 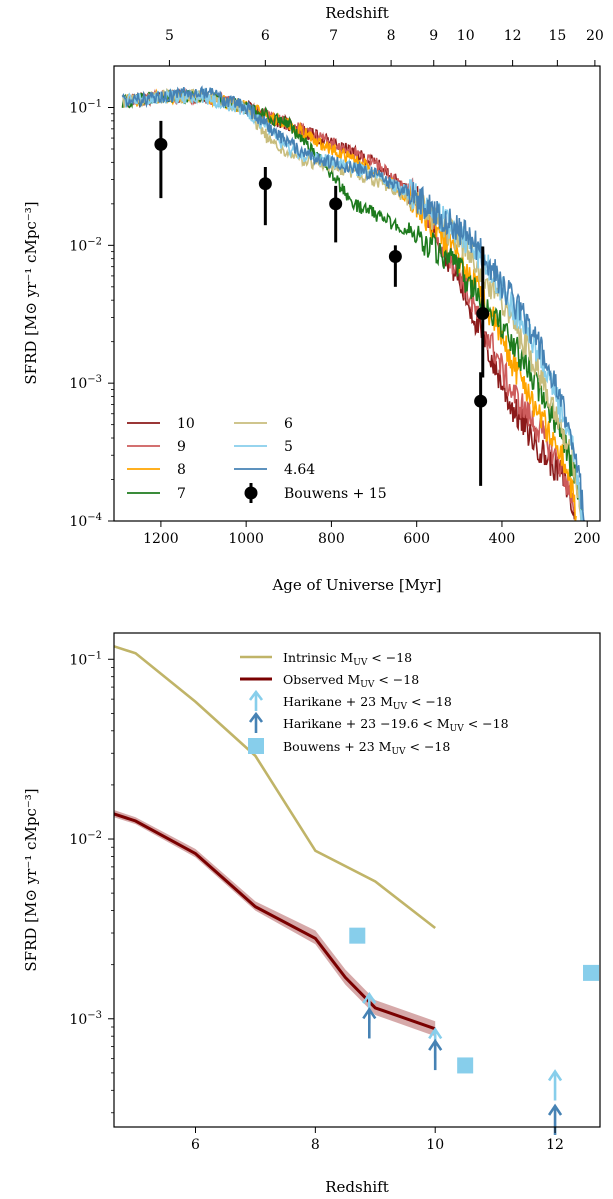 I want to click on legend-label: 6, so click(x=288, y=424).